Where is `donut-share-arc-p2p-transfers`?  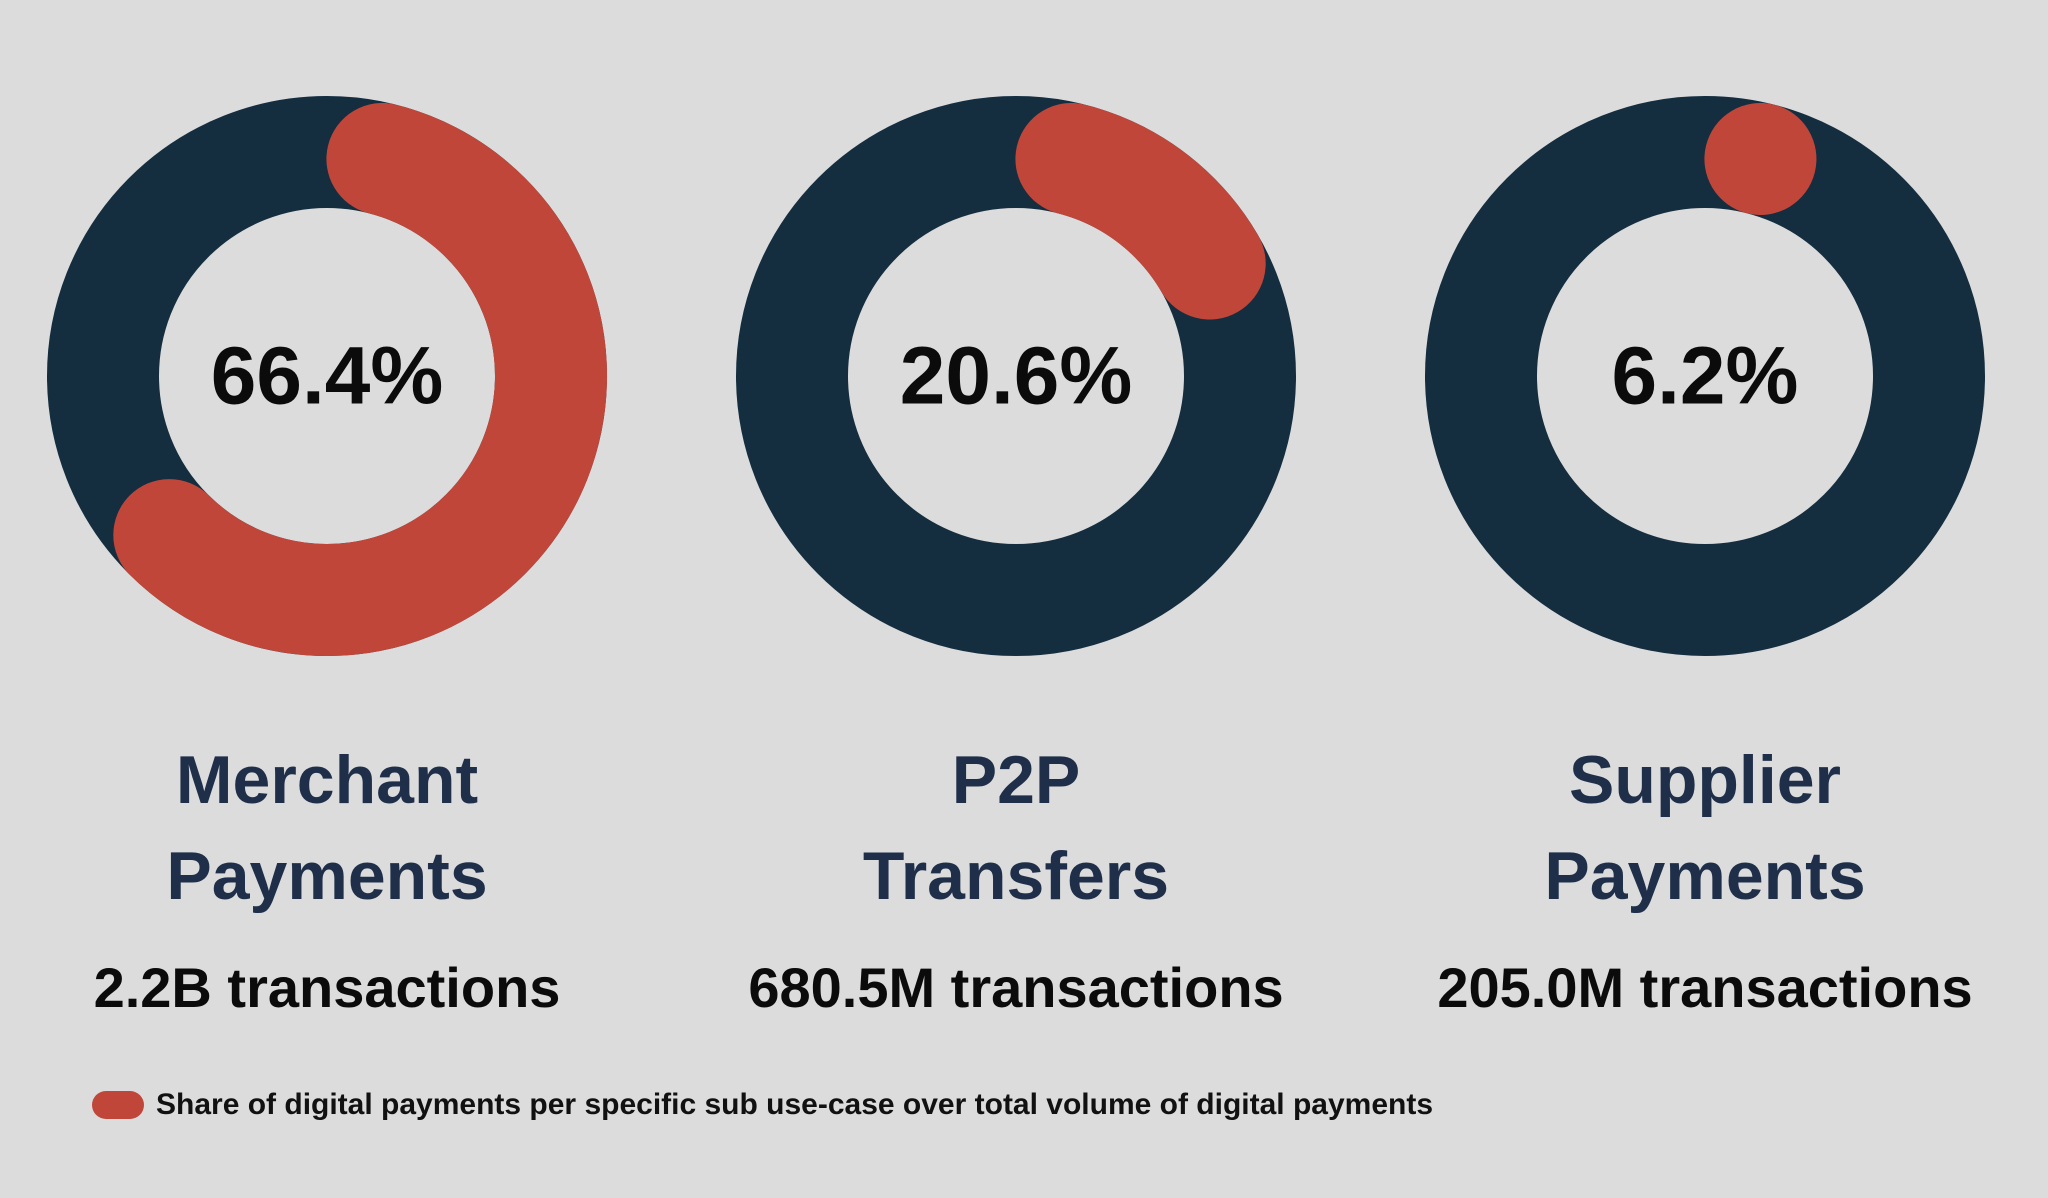 donut-share-arc-p2p-transfers is located at coordinates (1016, 376).